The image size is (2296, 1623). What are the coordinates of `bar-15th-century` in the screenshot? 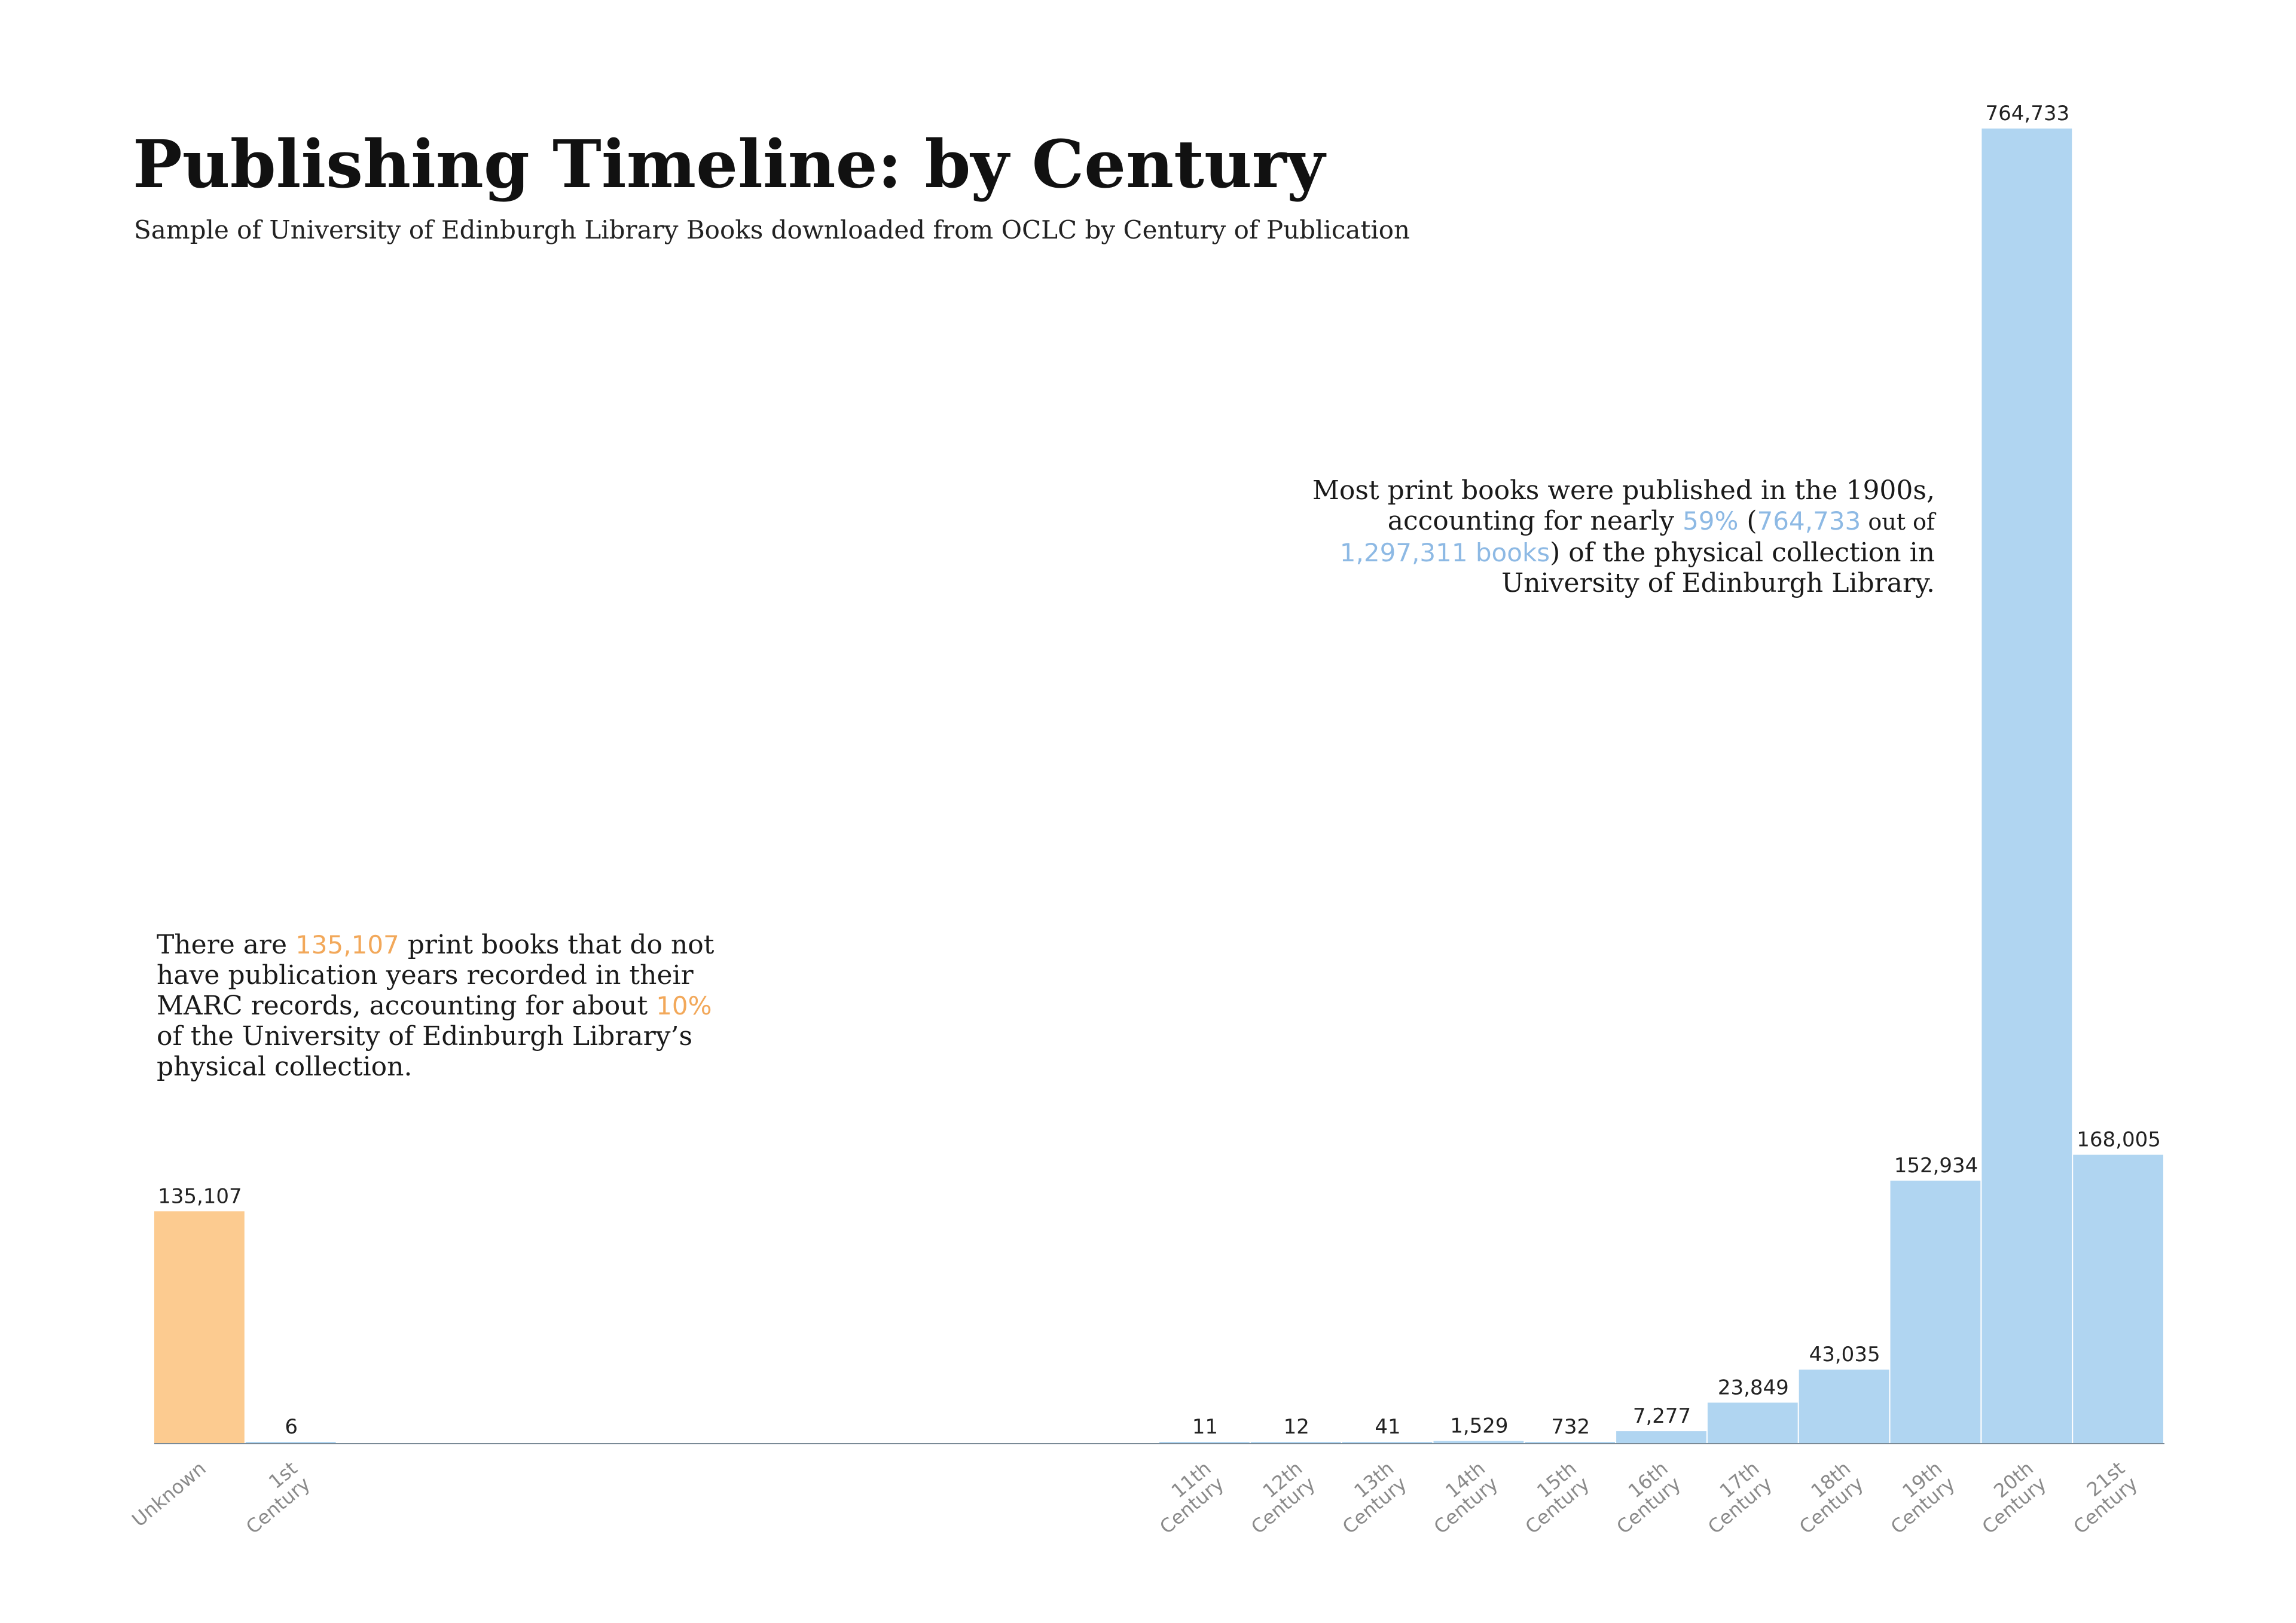 It's located at (1570, 1443).